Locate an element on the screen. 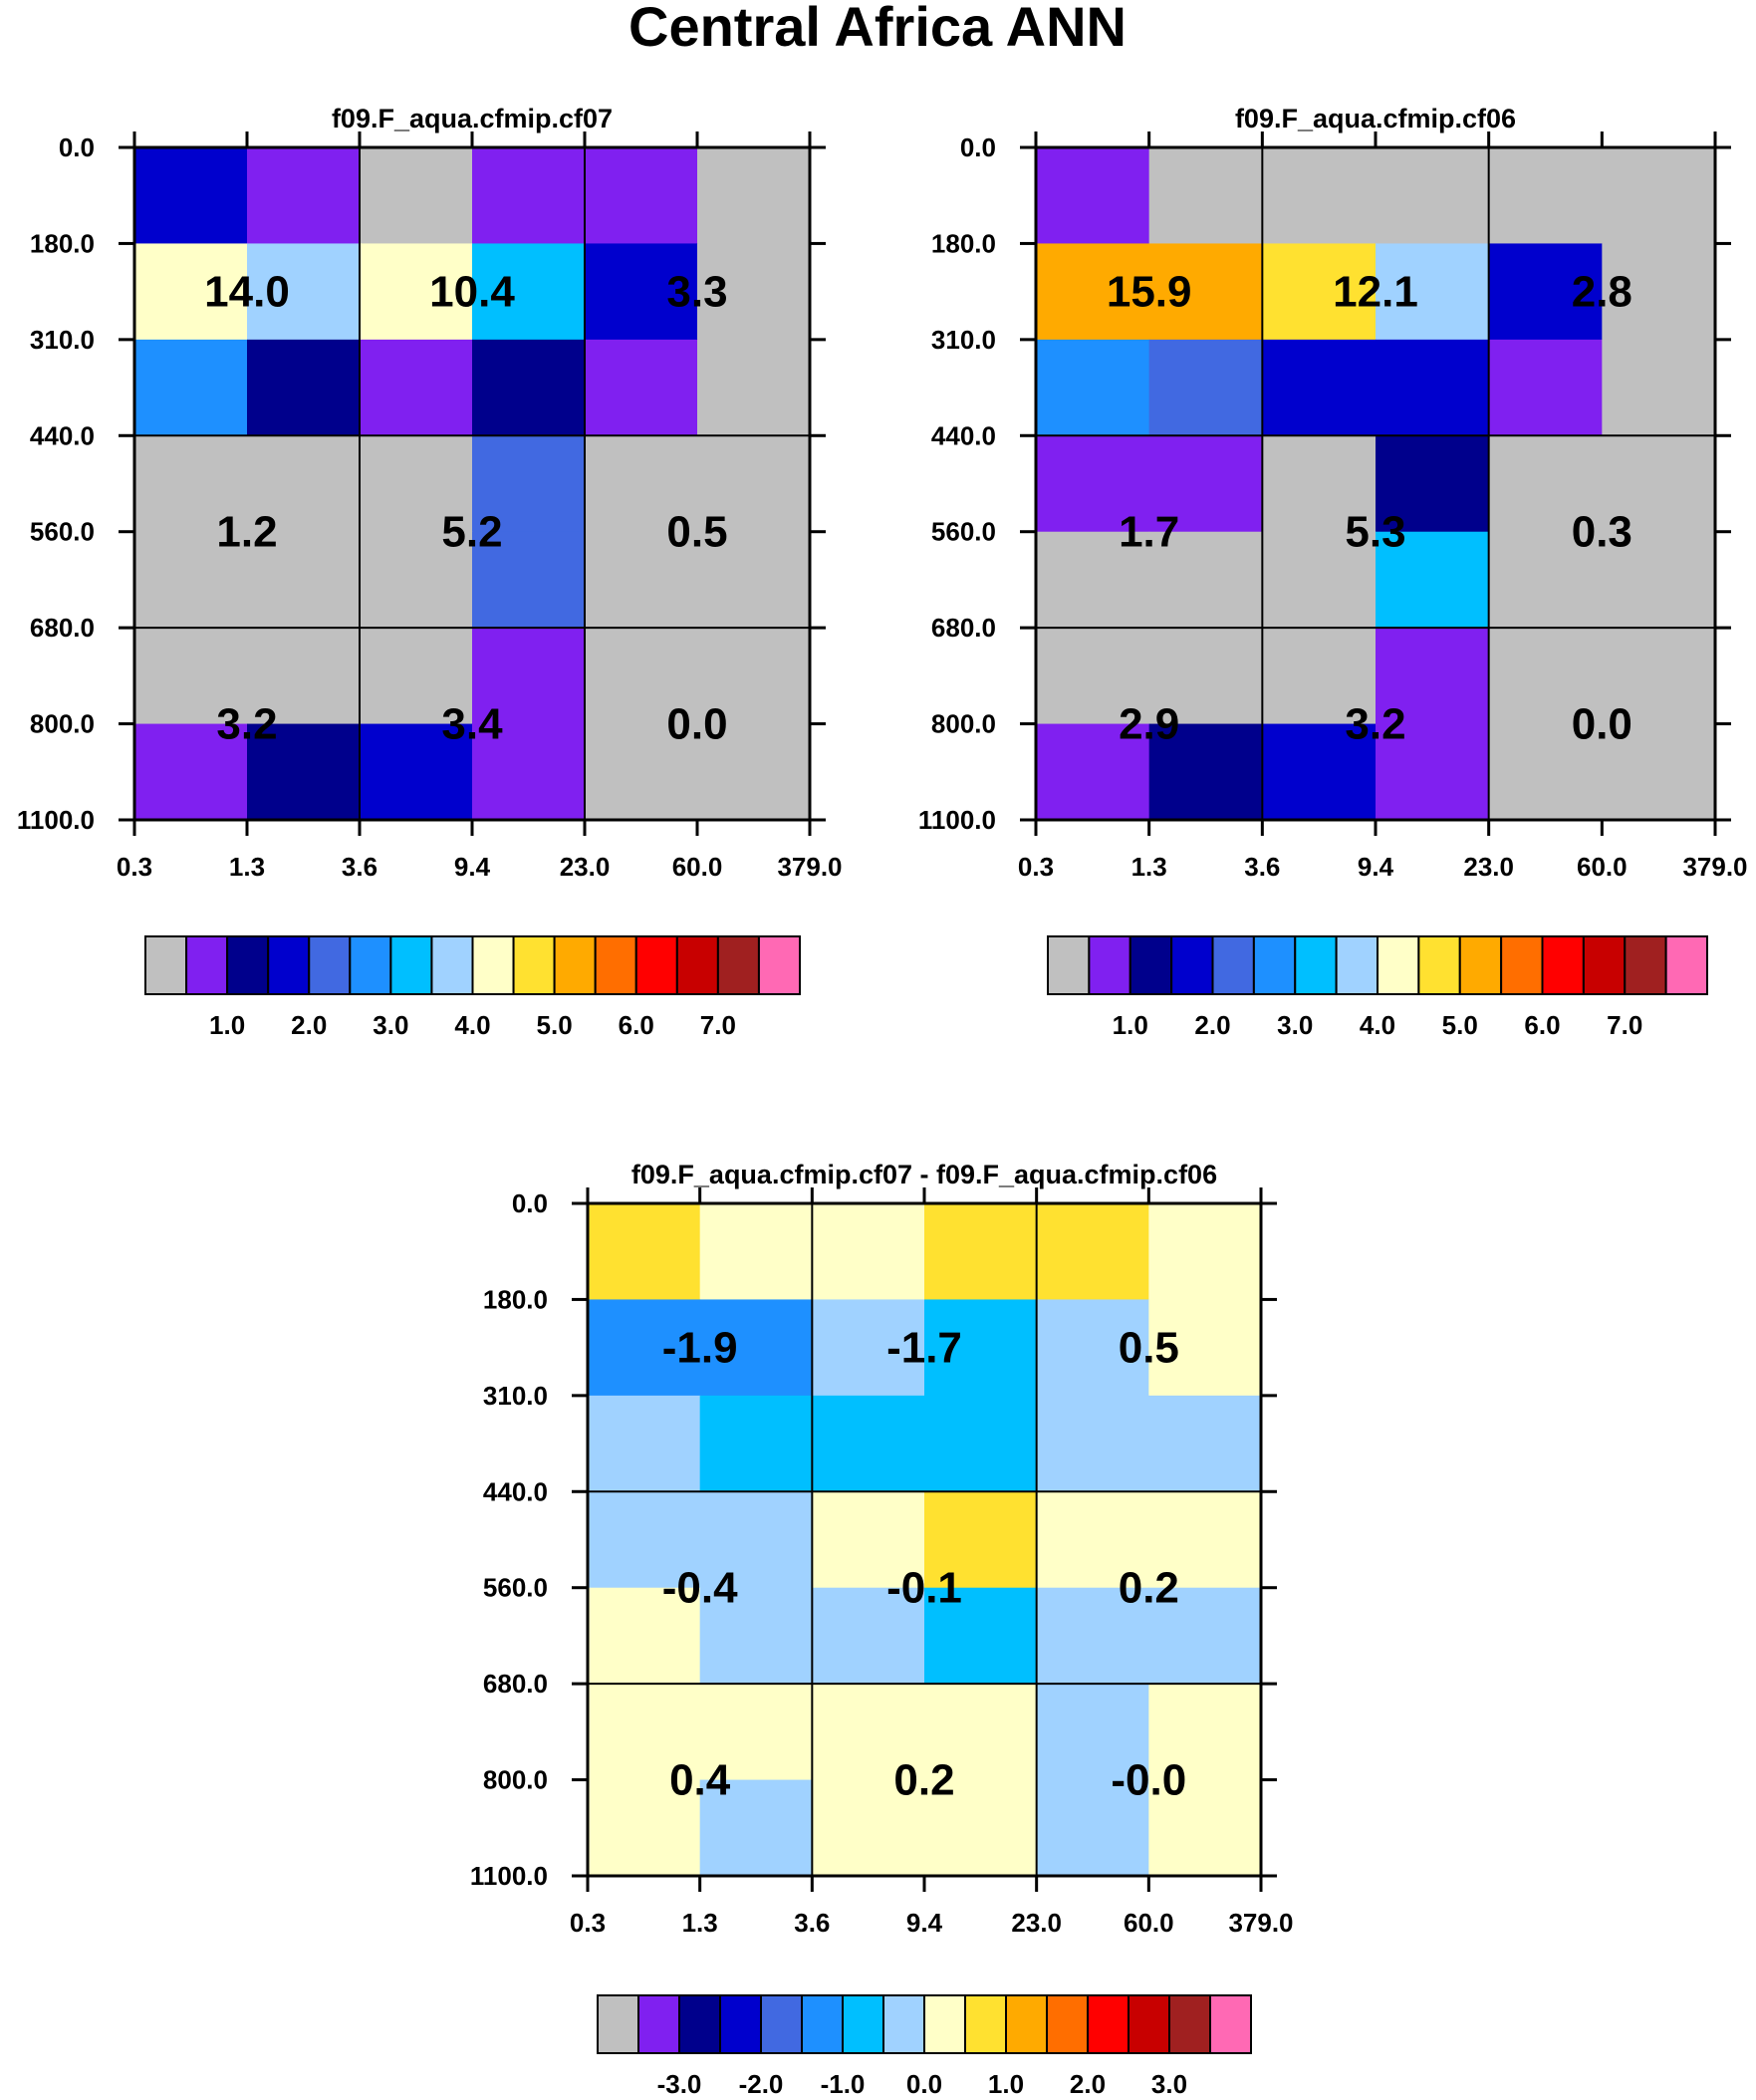 The image size is (1756, 2100). colorbar-tick-label: 7.0 is located at coordinates (718, 1025).